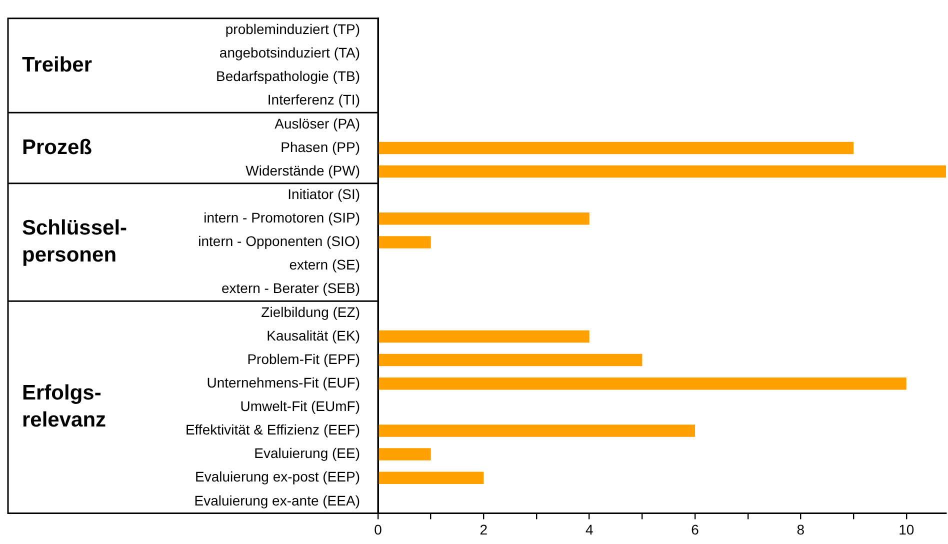 The width and height of the screenshot is (948, 544). Describe the element at coordinates (277, 476) in the screenshot. I see `y-tick-label: Evaluierung ex-post (EEP)` at that location.